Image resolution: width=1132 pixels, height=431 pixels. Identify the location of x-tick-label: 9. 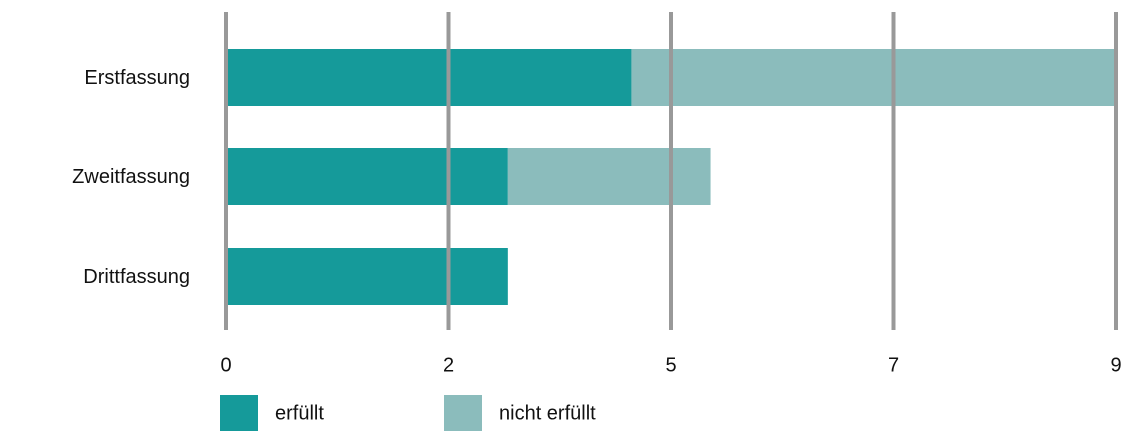
(1115, 365).